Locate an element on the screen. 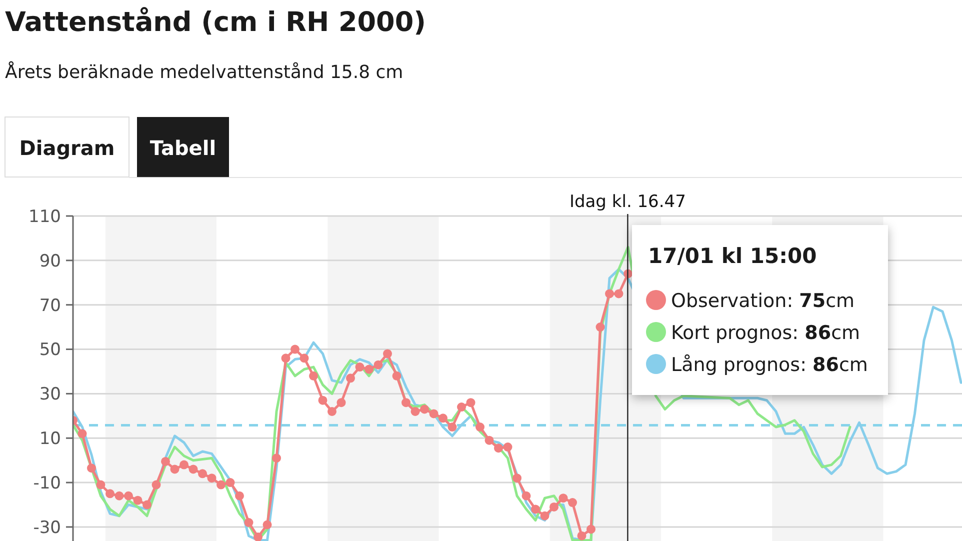 The width and height of the screenshot is (962, 541). y-tick-label: 30 is located at coordinates (50, 394).